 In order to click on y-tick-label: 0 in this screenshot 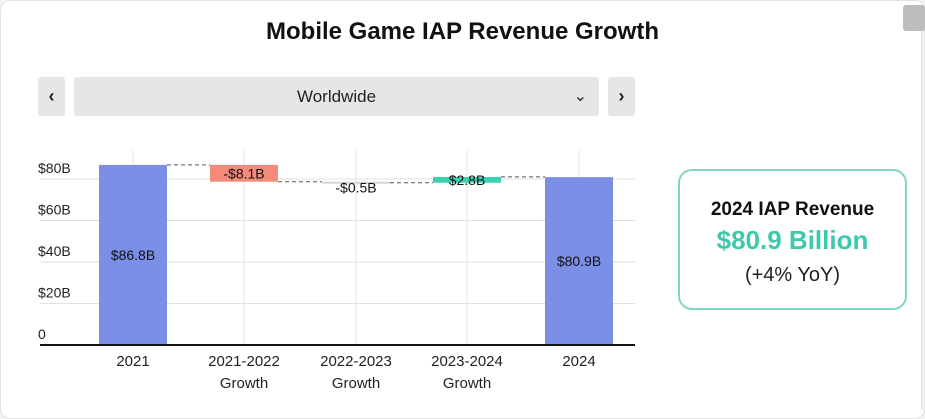, I will do `click(42, 334)`.